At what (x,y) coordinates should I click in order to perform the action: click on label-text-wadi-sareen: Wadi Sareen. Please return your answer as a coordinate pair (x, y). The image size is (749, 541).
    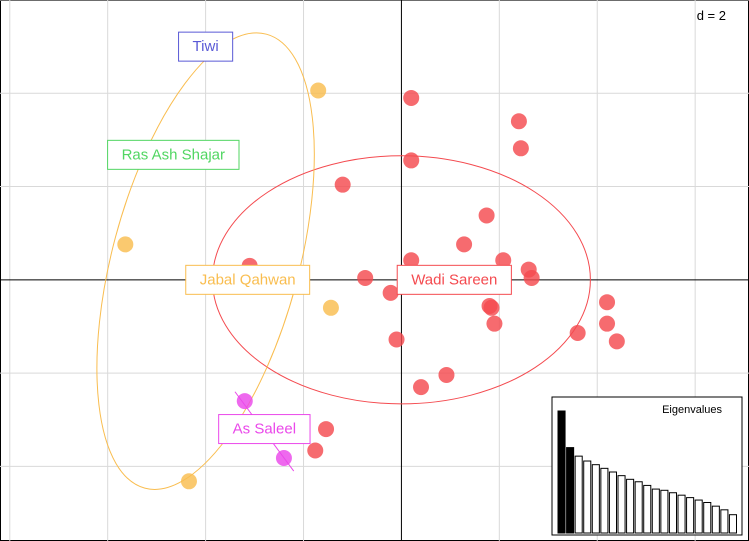
    Looking at the image, I should click on (454, 279).